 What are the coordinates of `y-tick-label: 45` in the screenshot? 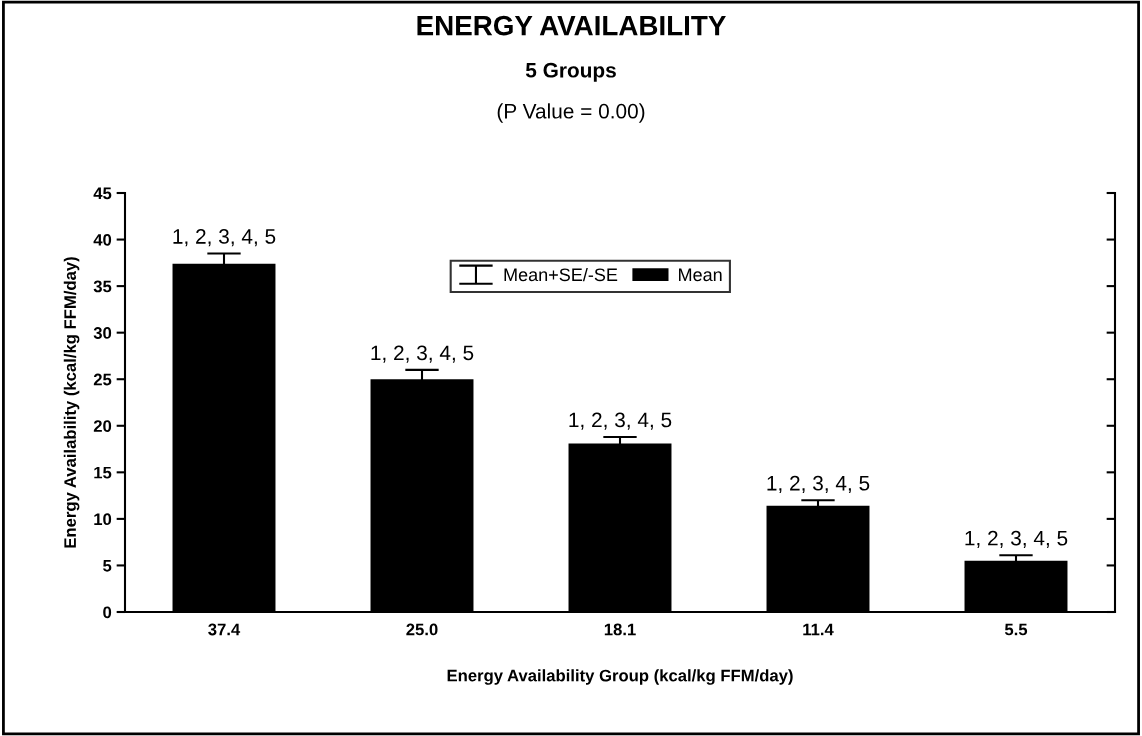 It's located at (102, 193).